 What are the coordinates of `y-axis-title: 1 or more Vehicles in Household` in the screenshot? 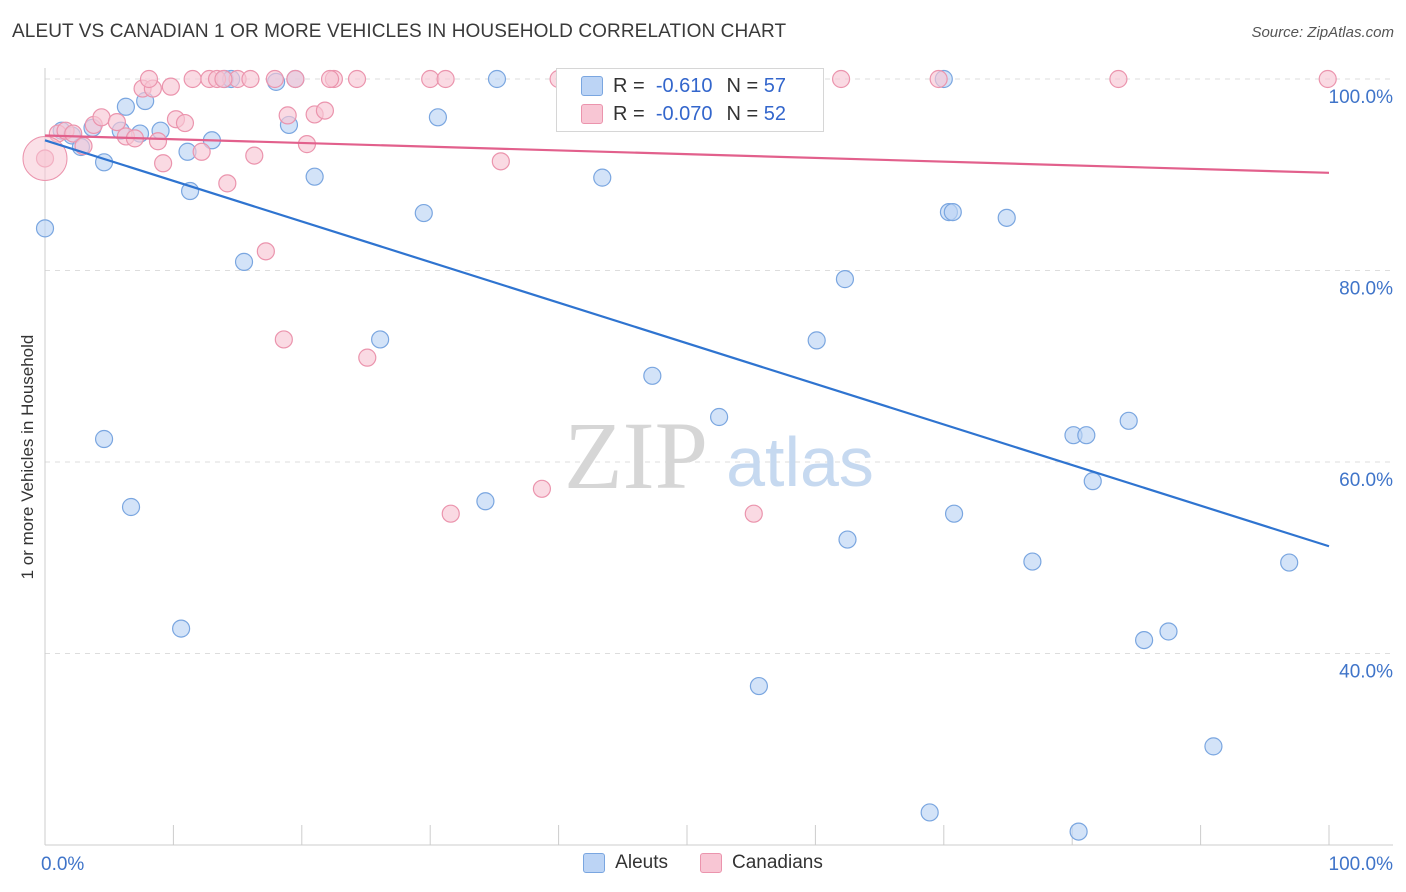 It's located at (27, 457).